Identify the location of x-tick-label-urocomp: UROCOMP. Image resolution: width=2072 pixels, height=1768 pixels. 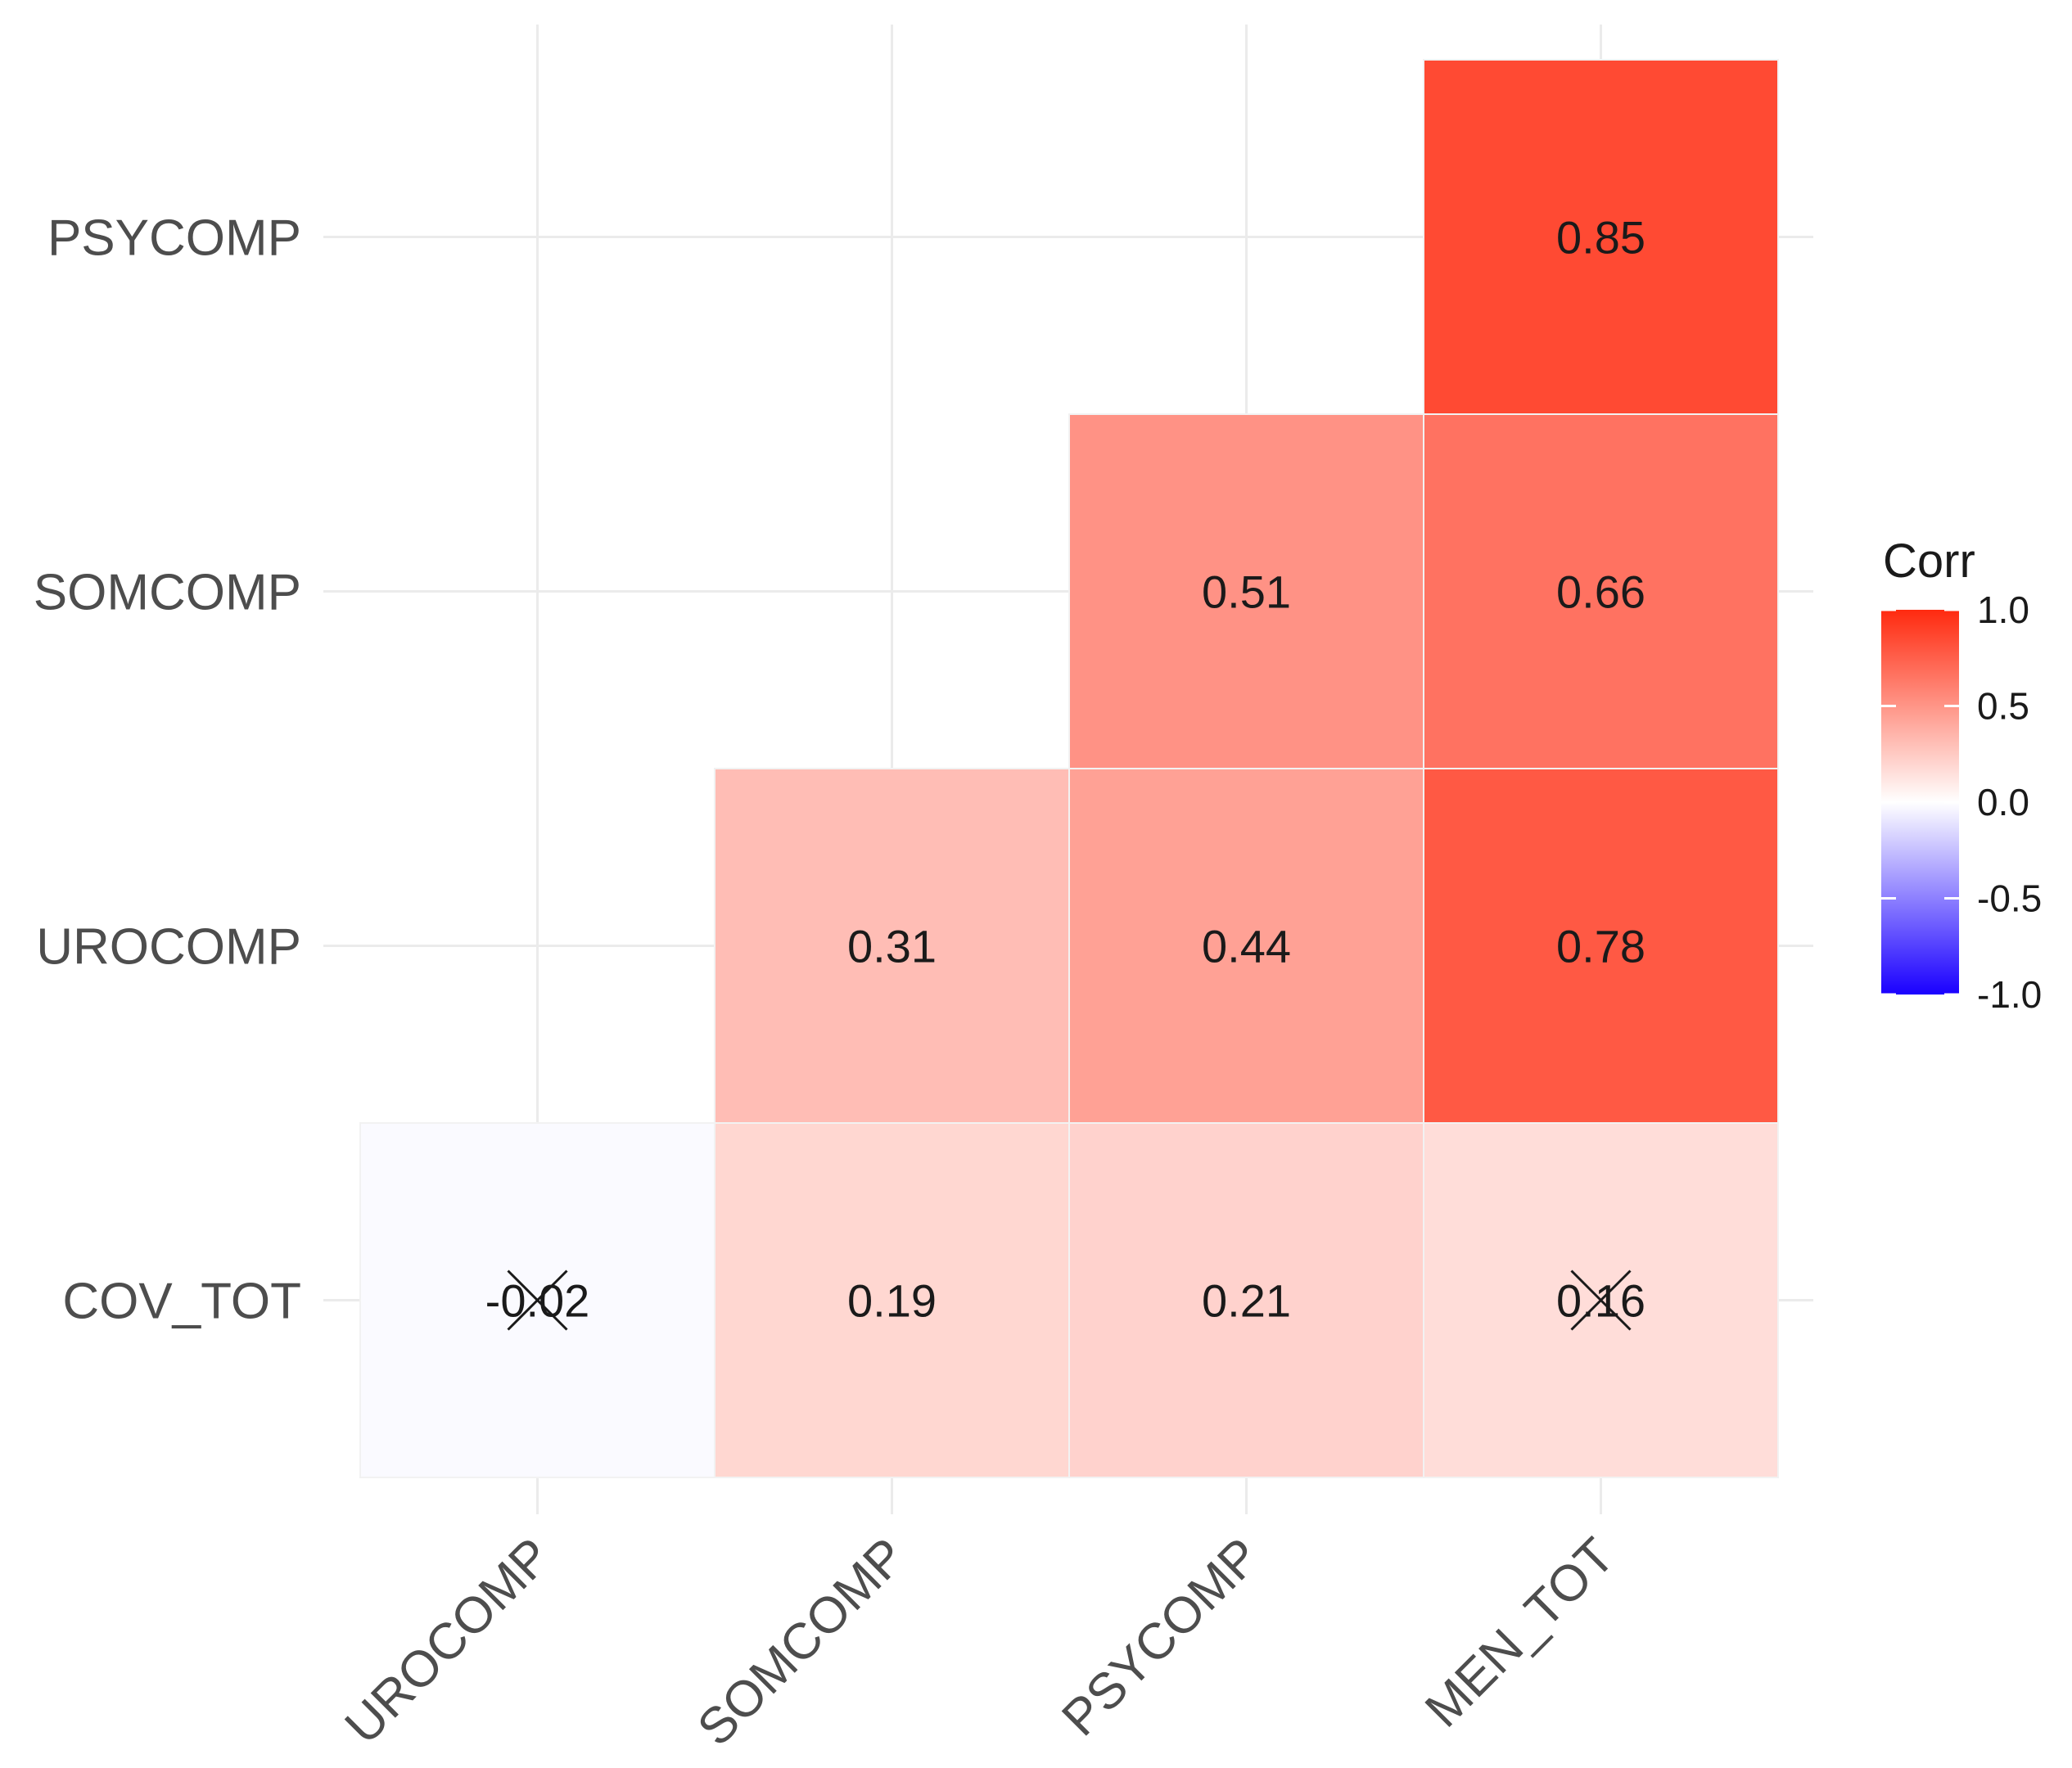
(448, 1641).